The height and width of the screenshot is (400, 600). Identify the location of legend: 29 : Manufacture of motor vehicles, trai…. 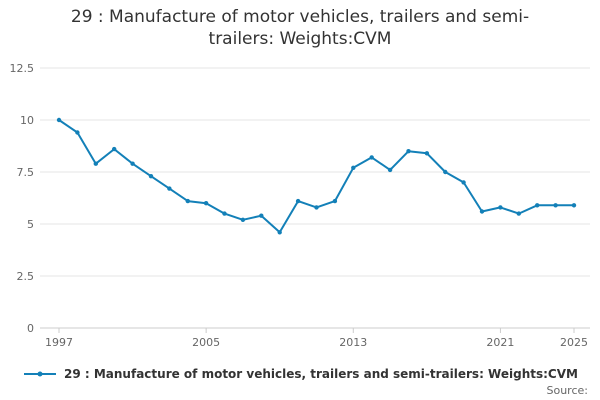
(300, 374).